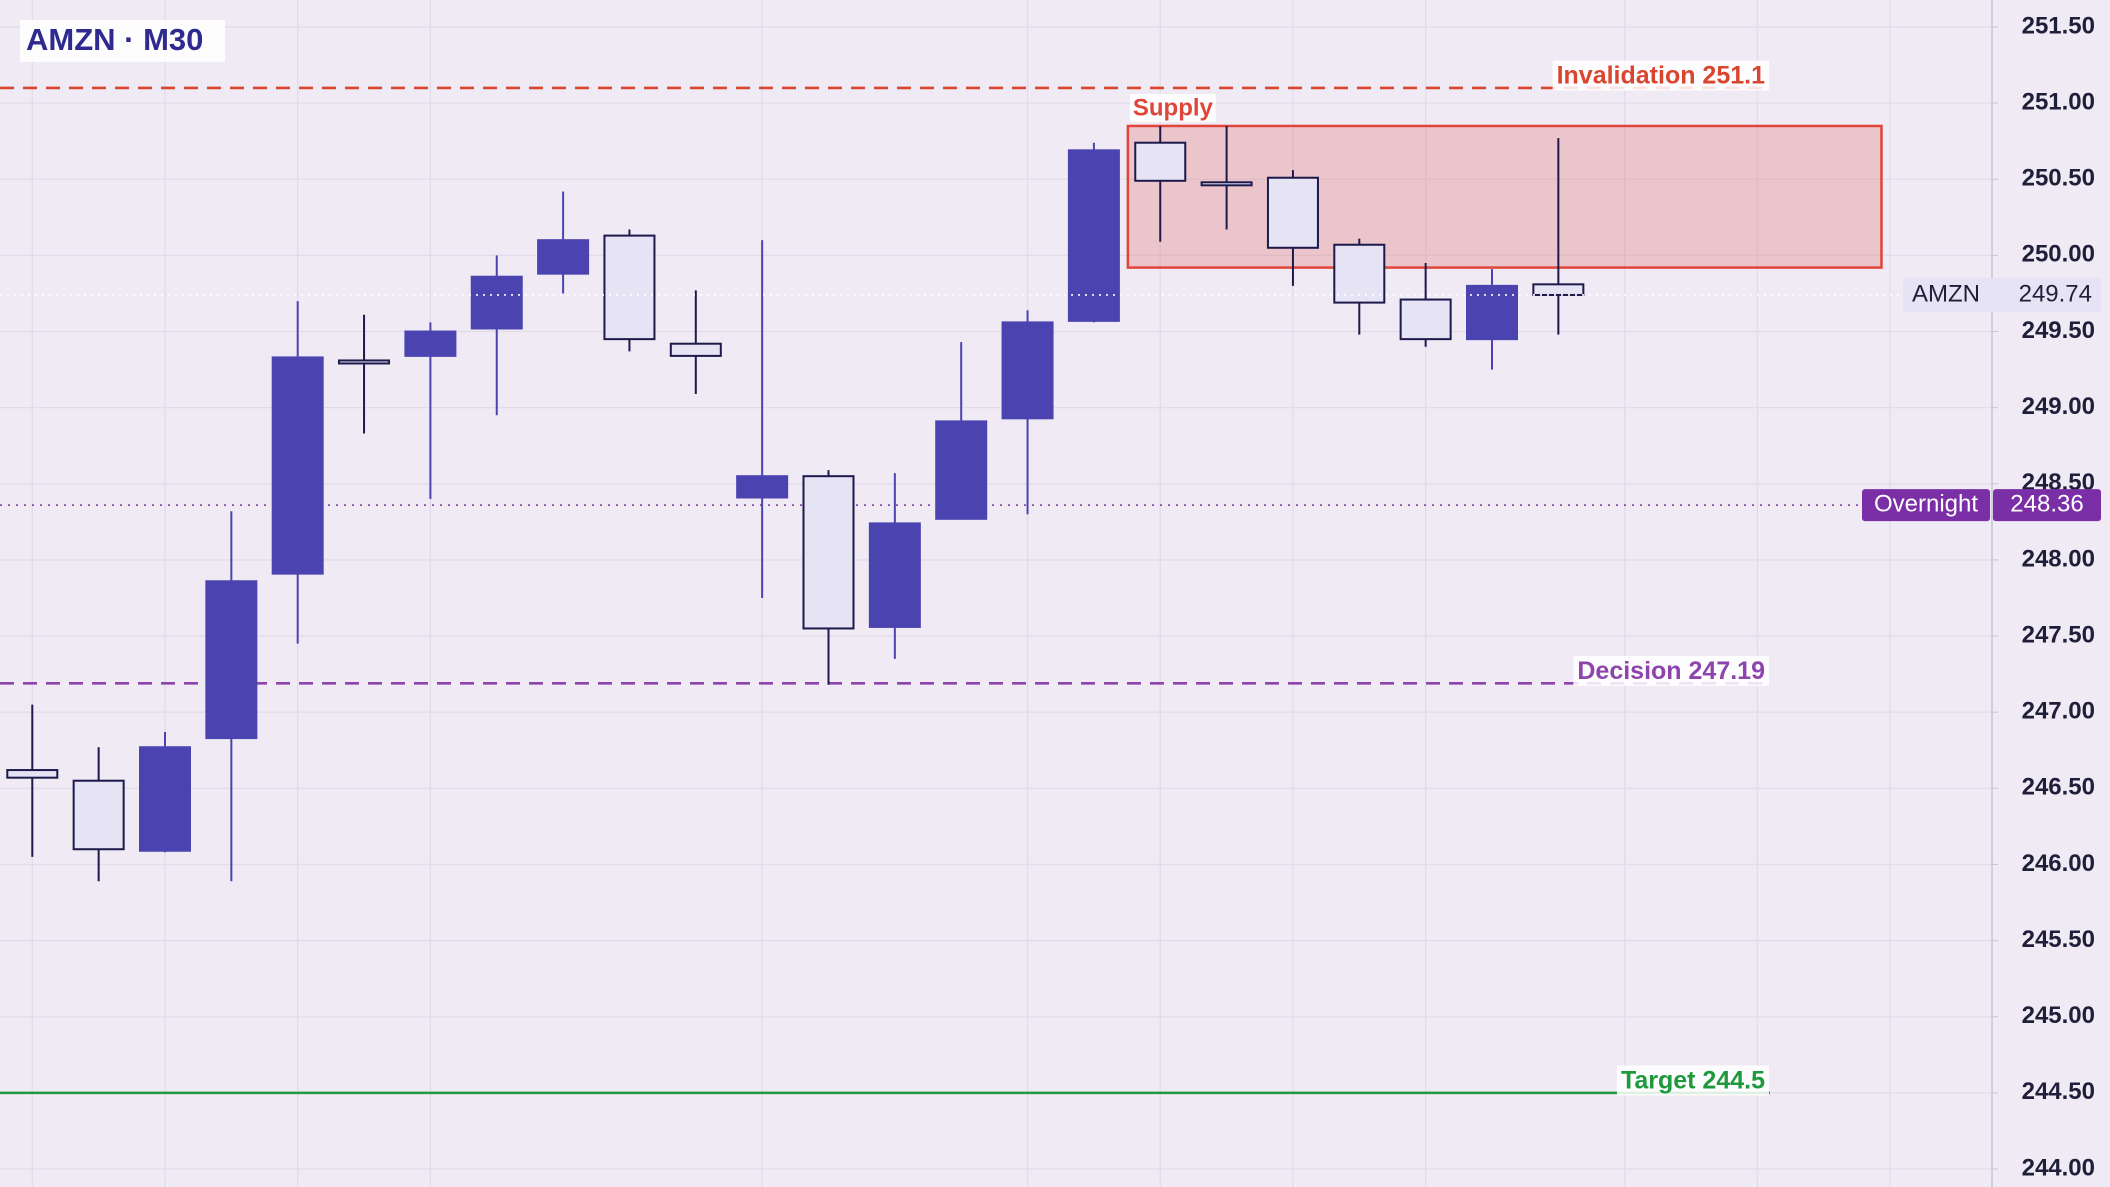 The height and width of the screenshot is (1187, 2110). What do you see at coordinates (114, 39) in the screenshot?
I see `chart-title: AMZN · M30` at bounding box center [114, 39].